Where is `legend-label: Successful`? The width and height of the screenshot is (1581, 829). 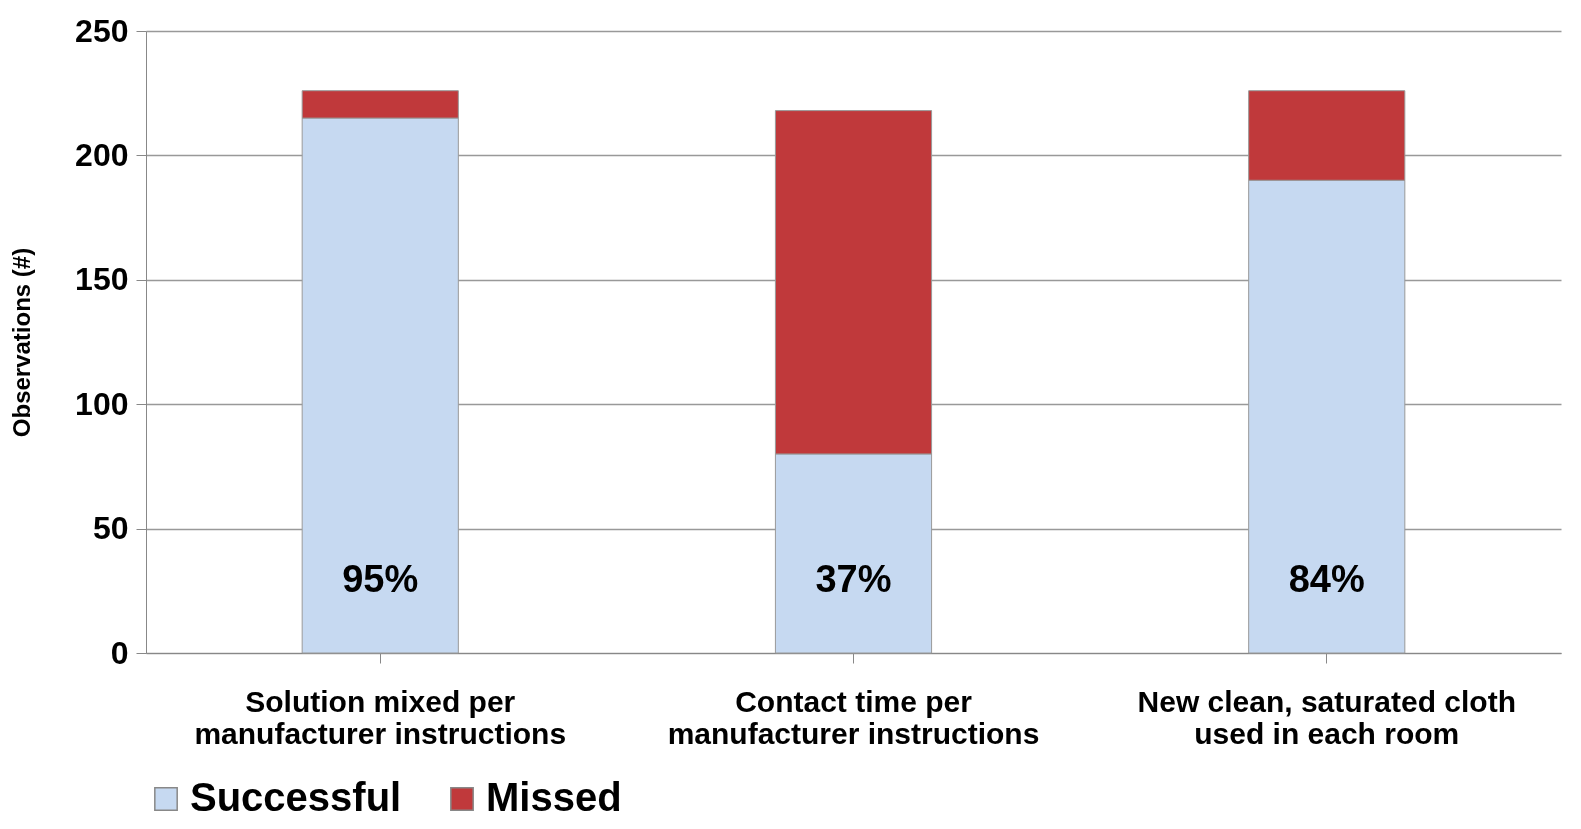
legend-label: Successful is located at coordinates (296, 797).